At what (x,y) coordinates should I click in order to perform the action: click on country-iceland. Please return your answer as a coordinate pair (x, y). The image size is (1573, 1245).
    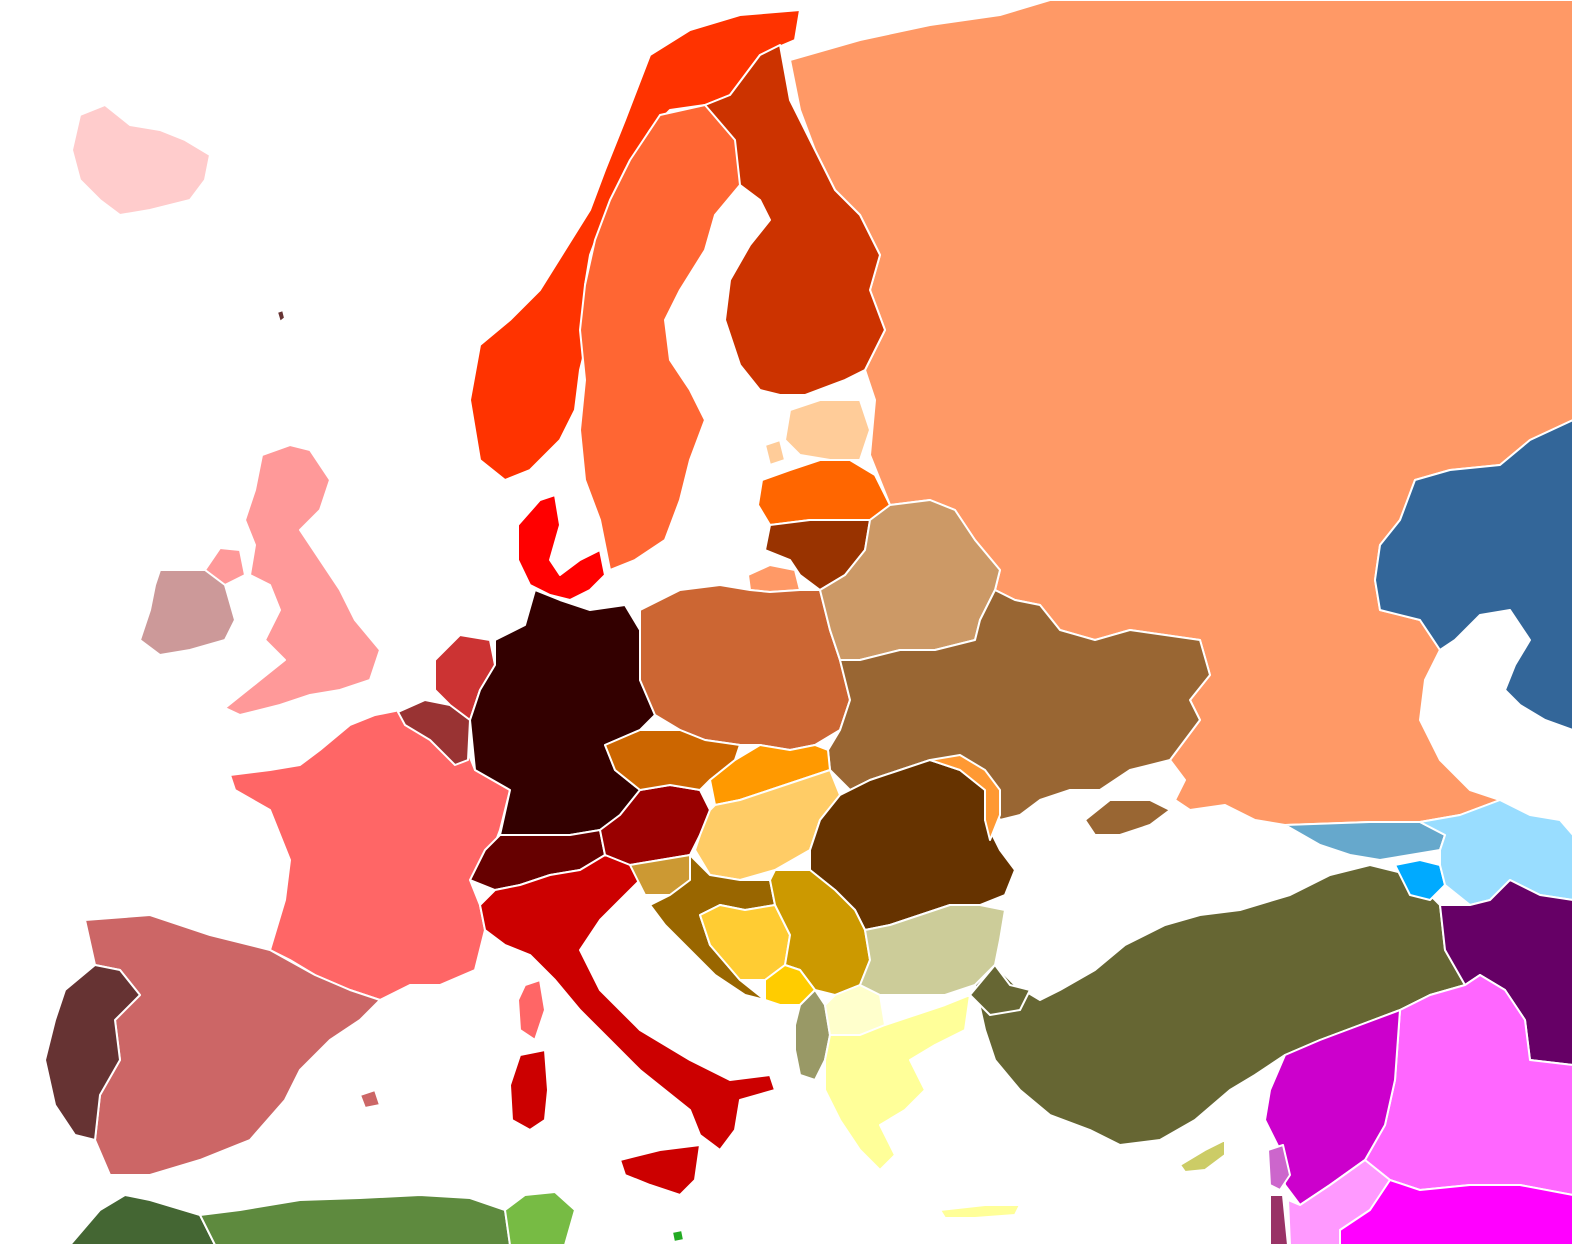
    Looking at the image, I should click on (141, 160).